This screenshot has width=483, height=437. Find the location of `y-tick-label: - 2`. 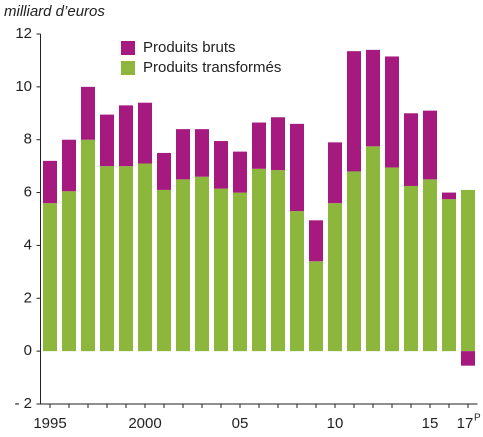

y-tick-label: - 2 is located at coordinates (23, 403).